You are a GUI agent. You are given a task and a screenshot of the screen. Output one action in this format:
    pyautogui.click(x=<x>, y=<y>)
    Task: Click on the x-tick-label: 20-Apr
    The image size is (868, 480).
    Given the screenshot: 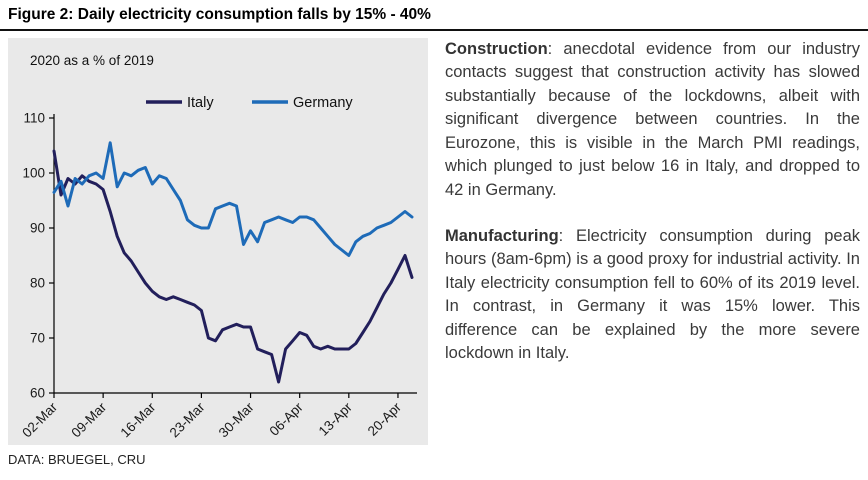 What is the action you would take?
    pyautogui.click(x=385, y=419)
    